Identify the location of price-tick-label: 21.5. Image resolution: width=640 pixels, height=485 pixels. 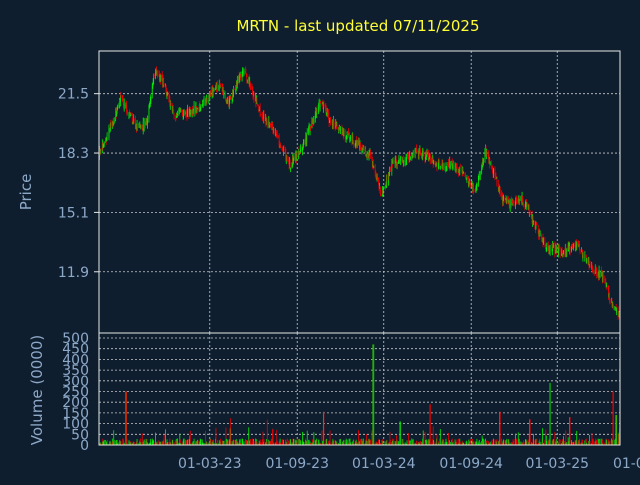
(73, 95).